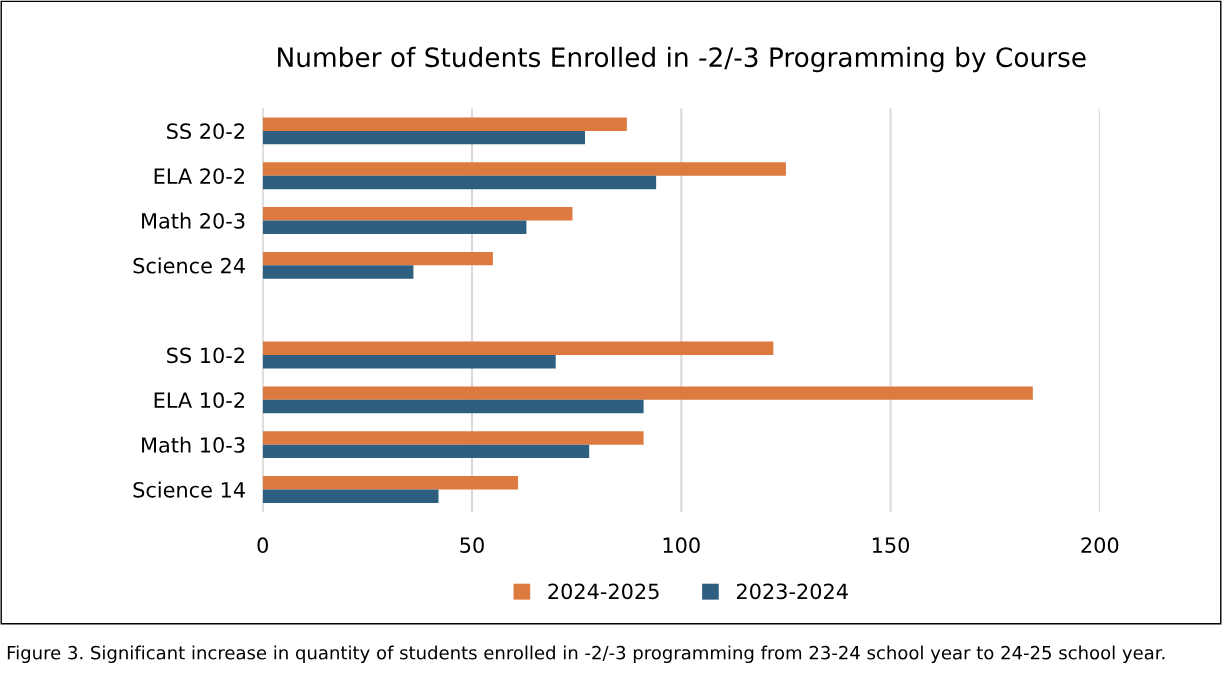  What do you see at coordinates (199, 400) in the screenshot?
I see `y-tick-label: ELA 10-2` at bounding box center [199, 400].